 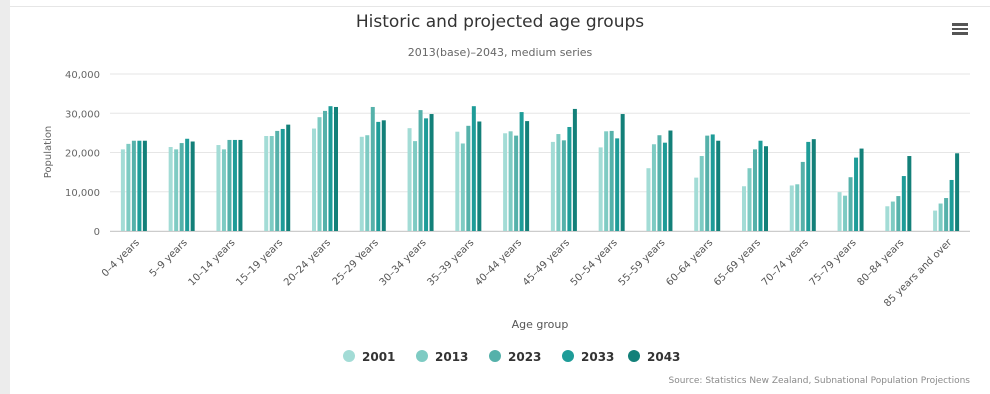 I want to click on hamburger-menu-icon, so click(x=960, y=30).